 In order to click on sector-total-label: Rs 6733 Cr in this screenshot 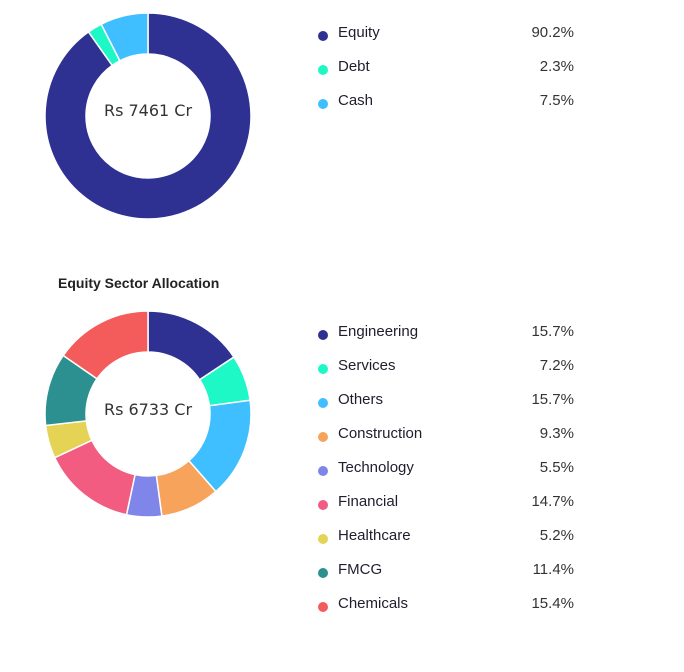, I will do `click(148, 409)`.